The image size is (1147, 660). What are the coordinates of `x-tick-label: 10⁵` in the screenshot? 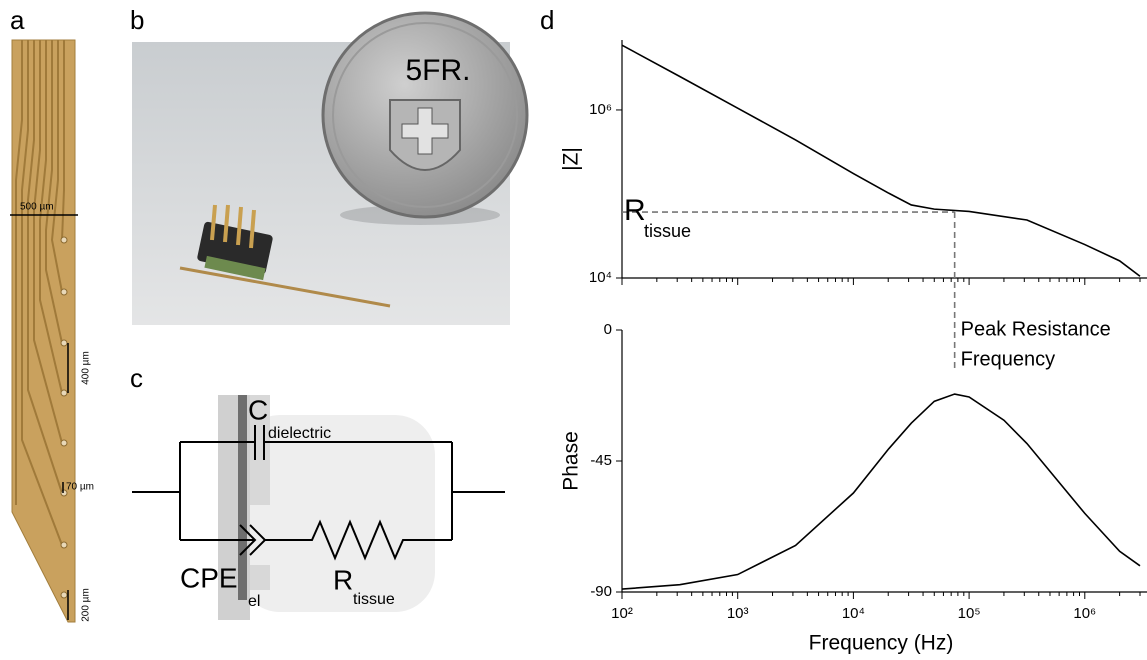 It's located at (969, 613).